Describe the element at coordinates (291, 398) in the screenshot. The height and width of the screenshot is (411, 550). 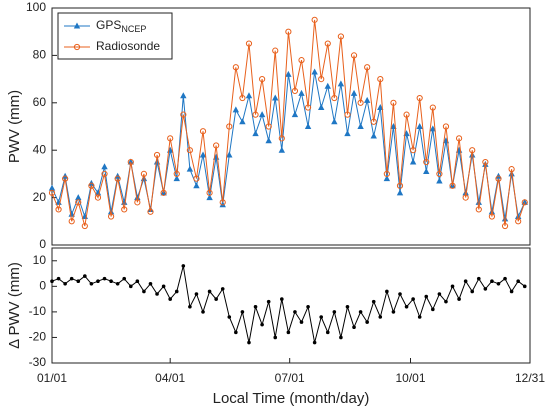
I see `x-axis-label: Local Time (month/day)` at that location.